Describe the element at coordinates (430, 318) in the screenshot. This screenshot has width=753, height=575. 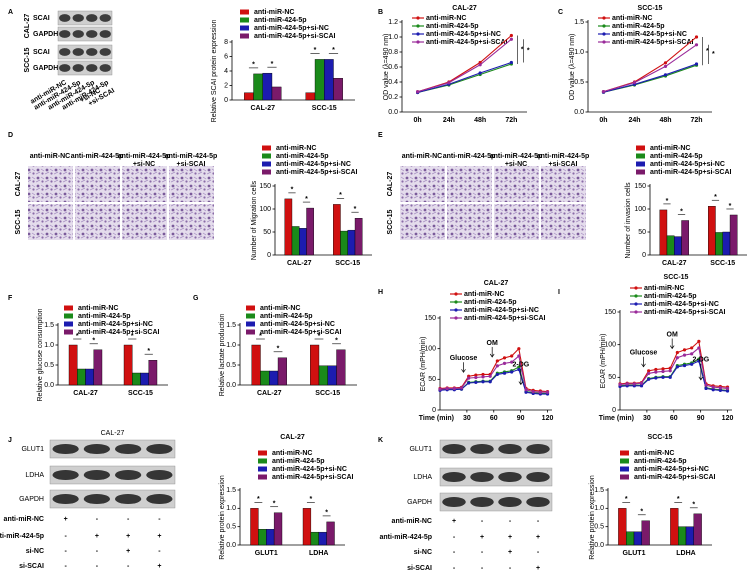
I see `y-tick-label: 150` at that location.